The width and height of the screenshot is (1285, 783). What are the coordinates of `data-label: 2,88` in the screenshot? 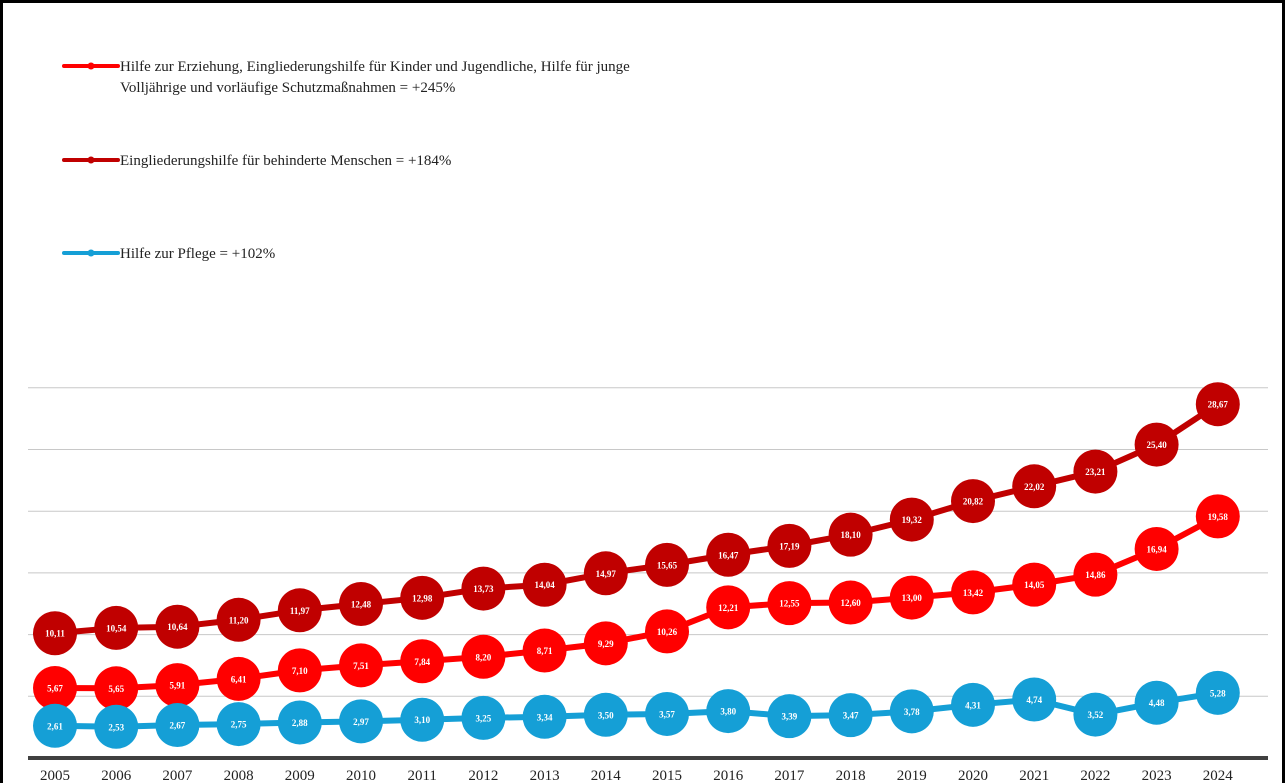 It's located at (300, 723).